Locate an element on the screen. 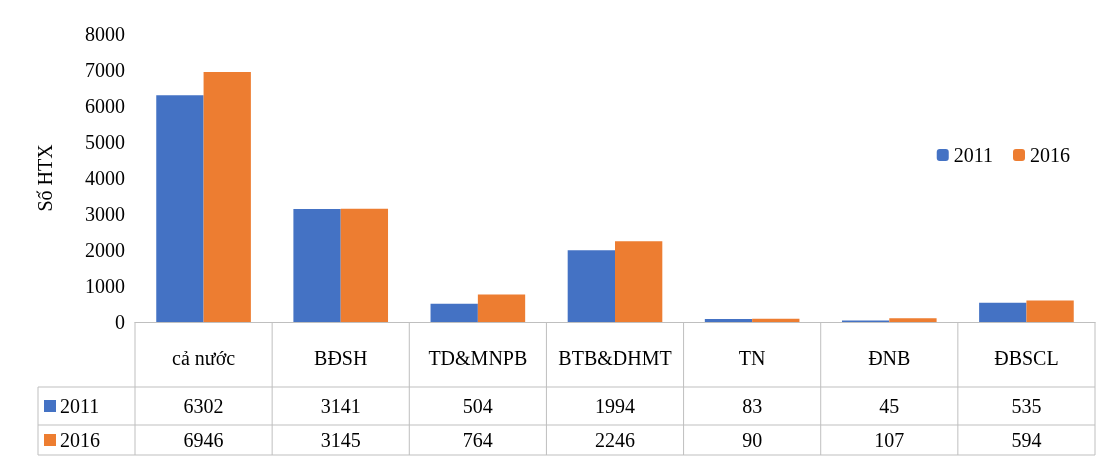 This screenshot has width=1105, height=457. legend-label: 2016 is located at coordinates (1050, 155).